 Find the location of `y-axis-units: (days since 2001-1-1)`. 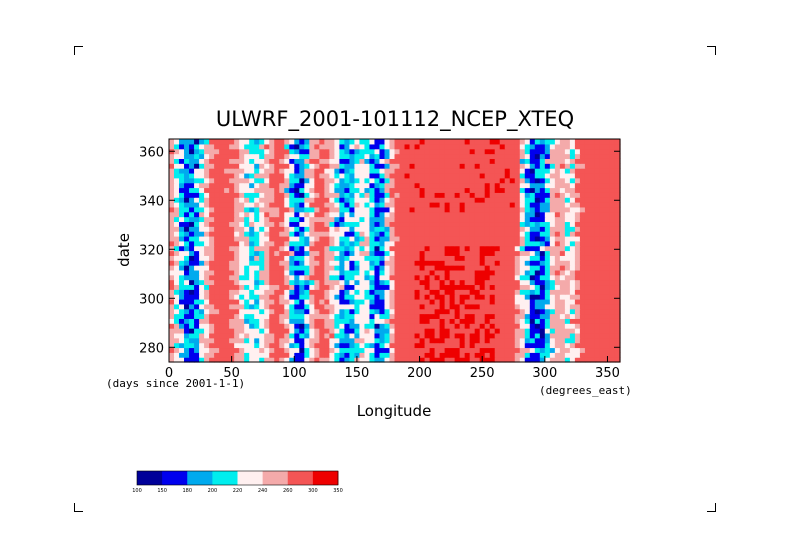

y-axis-units: (days since 2001-1-1) is located at coordinates (175, 383).